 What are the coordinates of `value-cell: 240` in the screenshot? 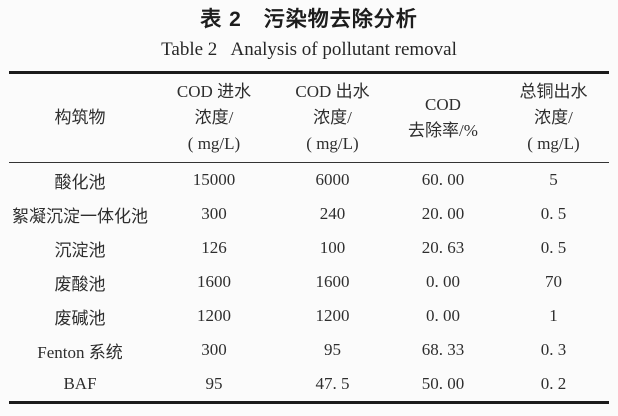 It's located at (332, 213).